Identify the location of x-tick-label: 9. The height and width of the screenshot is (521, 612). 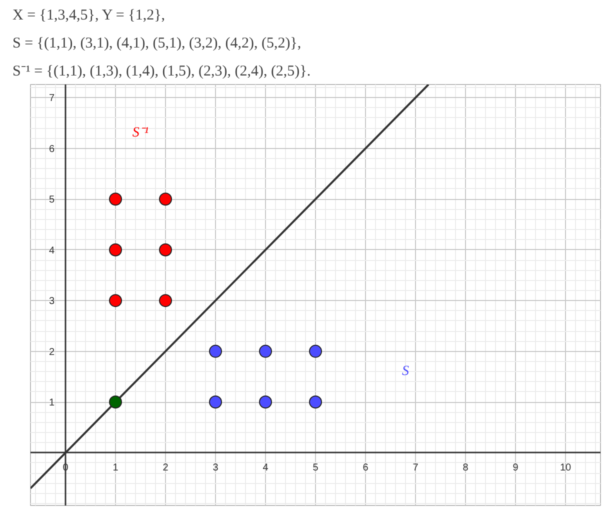
(515, 468).